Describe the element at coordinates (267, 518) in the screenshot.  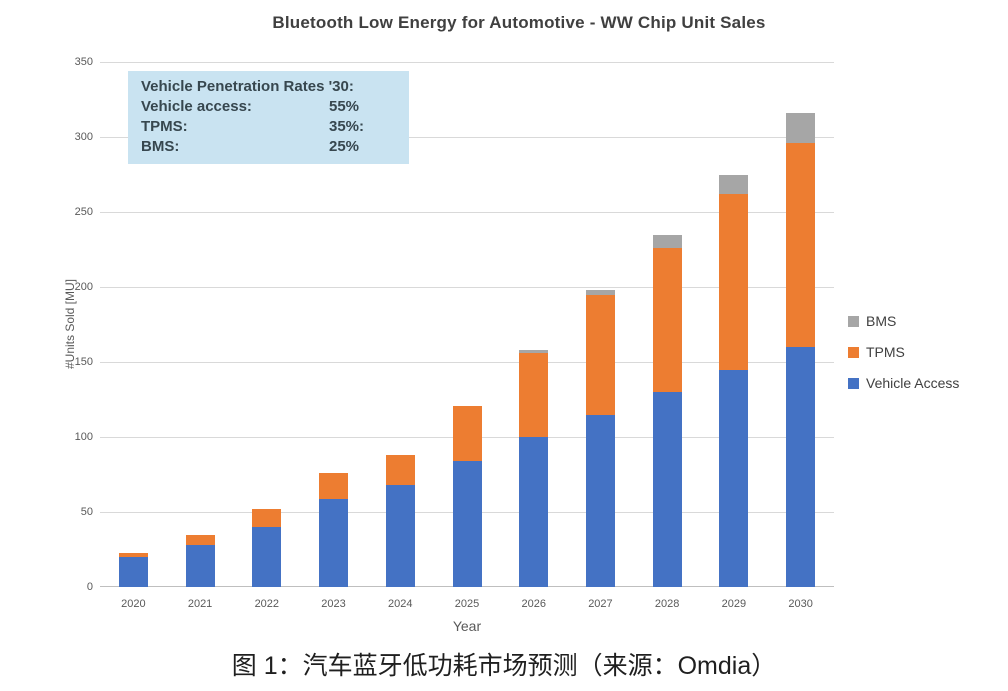
I see `bar-segment-tpms-2022` at that location.